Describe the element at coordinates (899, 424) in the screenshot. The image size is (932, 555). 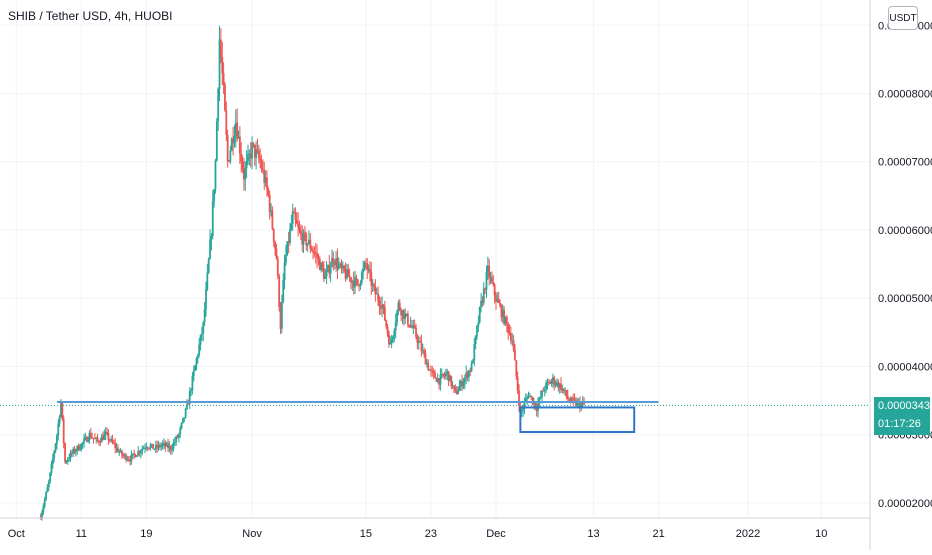
I see `candle-countdown: 01:17:26` at that location.